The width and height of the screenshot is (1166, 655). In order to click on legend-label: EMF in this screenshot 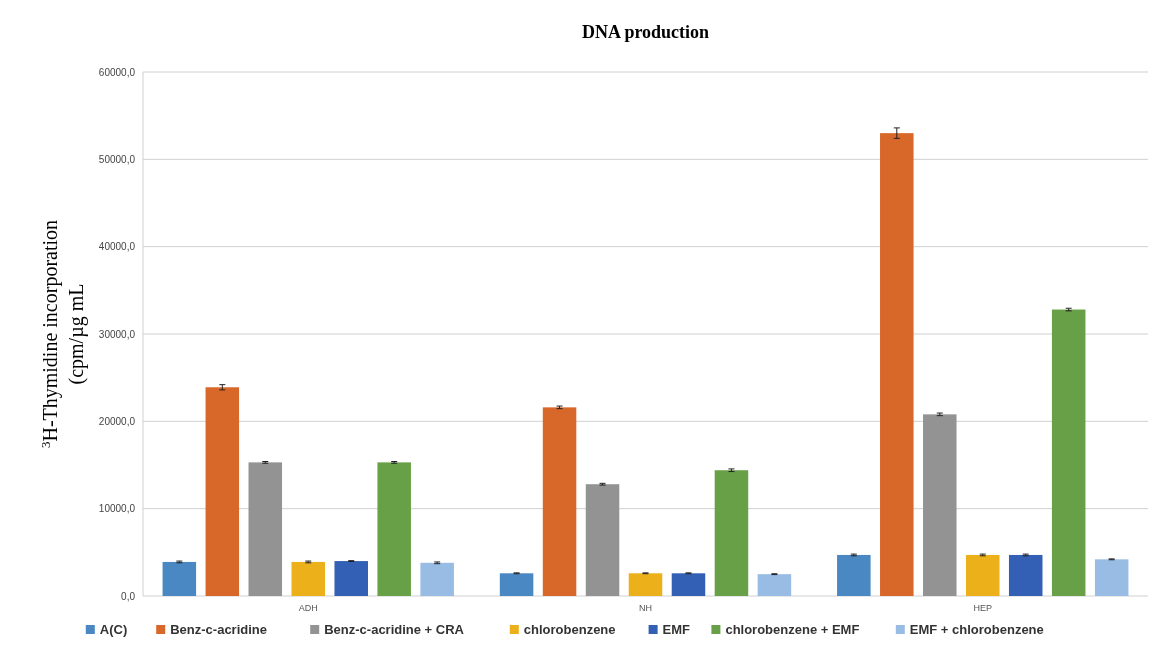, I will do `click(676, 629)`.